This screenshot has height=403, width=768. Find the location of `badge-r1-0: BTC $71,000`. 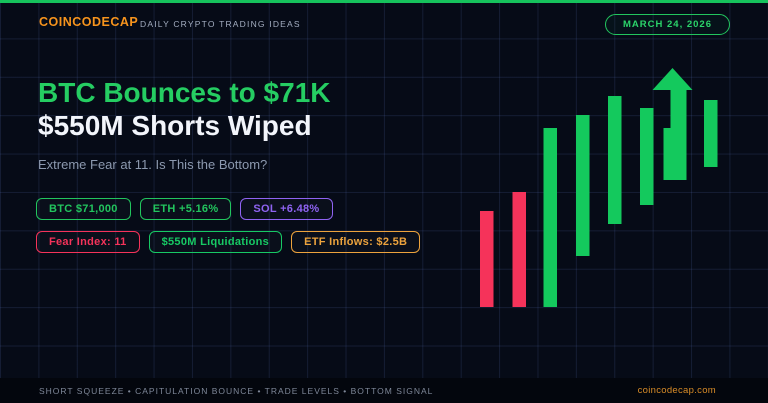

badge-r1-0: BTC $71,000 is located at coordinates (83, 209).